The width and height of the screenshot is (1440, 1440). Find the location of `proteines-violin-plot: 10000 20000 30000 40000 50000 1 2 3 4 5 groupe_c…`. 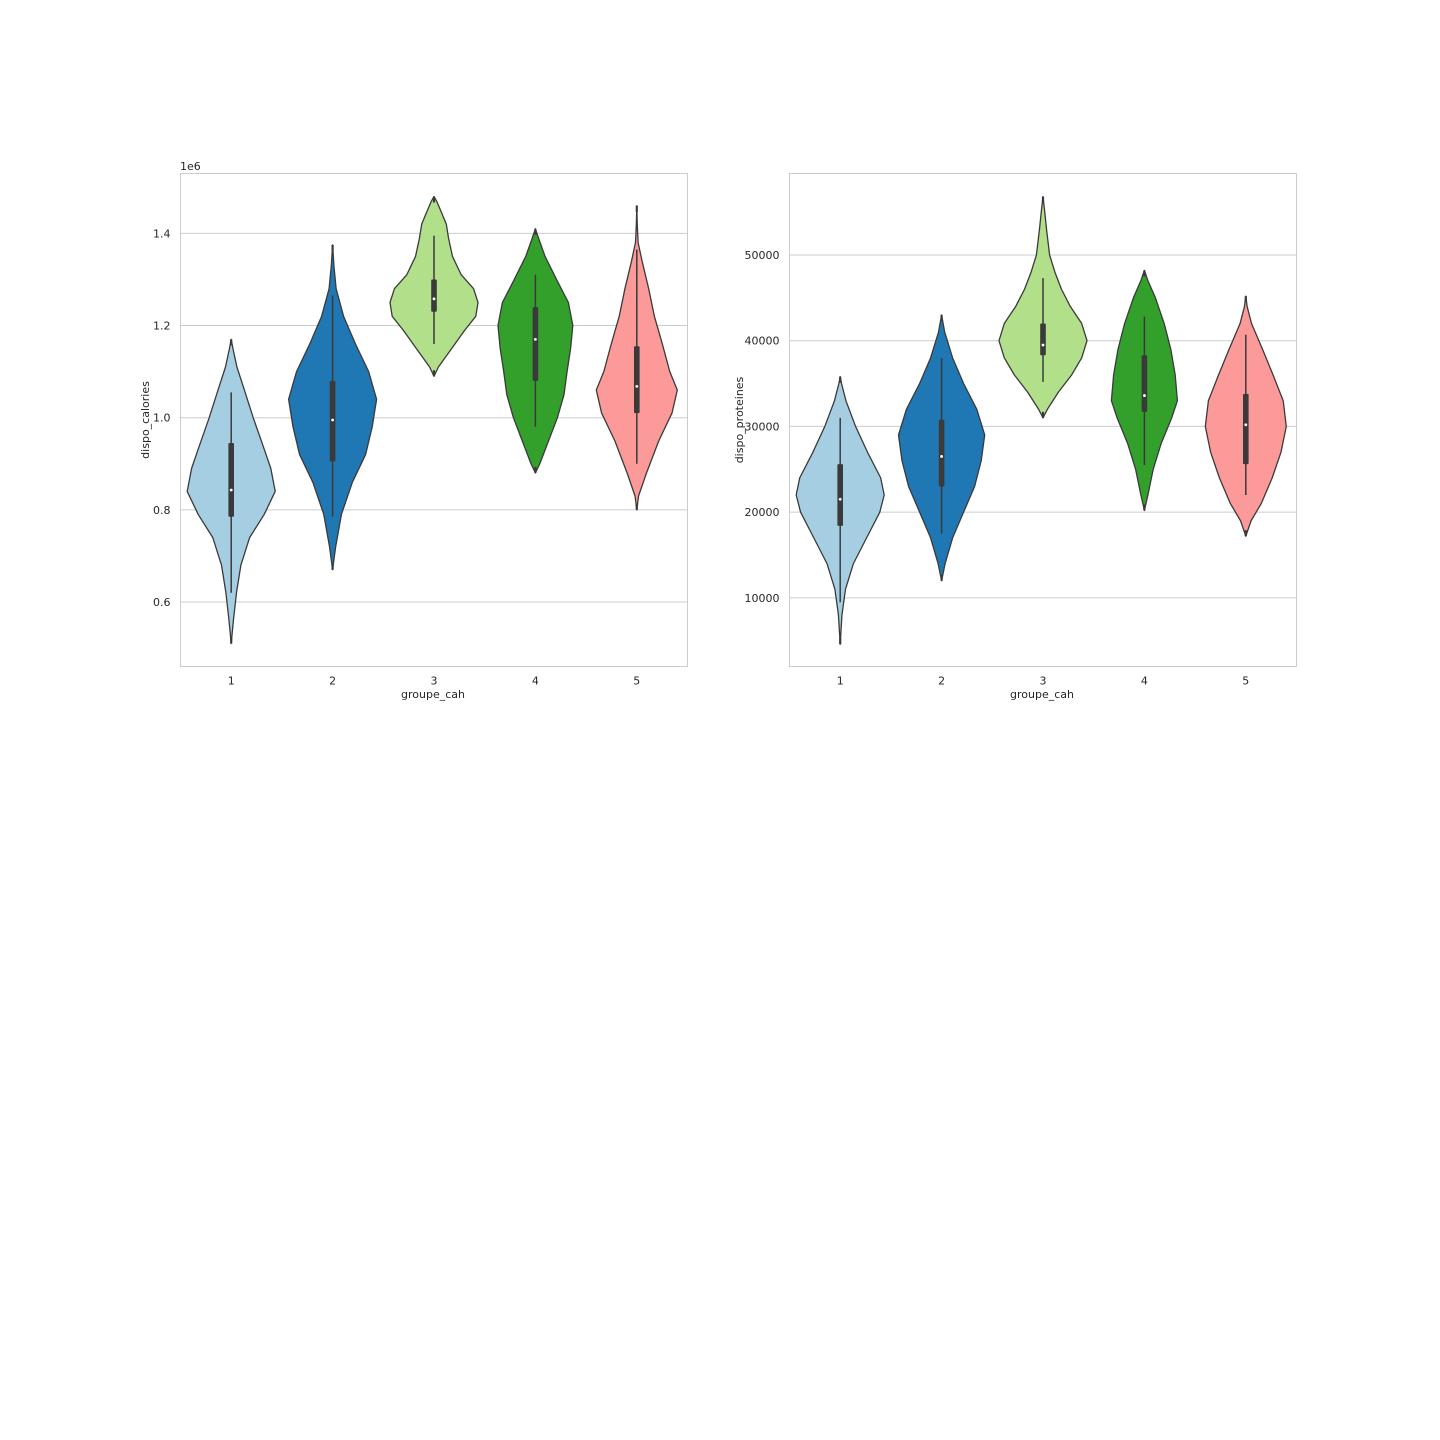

proteines-violin-plot: 10000 20000 30000 40000 50000 1 2 3 4 5 groupe_c… is located at coordinates (1015, 437).